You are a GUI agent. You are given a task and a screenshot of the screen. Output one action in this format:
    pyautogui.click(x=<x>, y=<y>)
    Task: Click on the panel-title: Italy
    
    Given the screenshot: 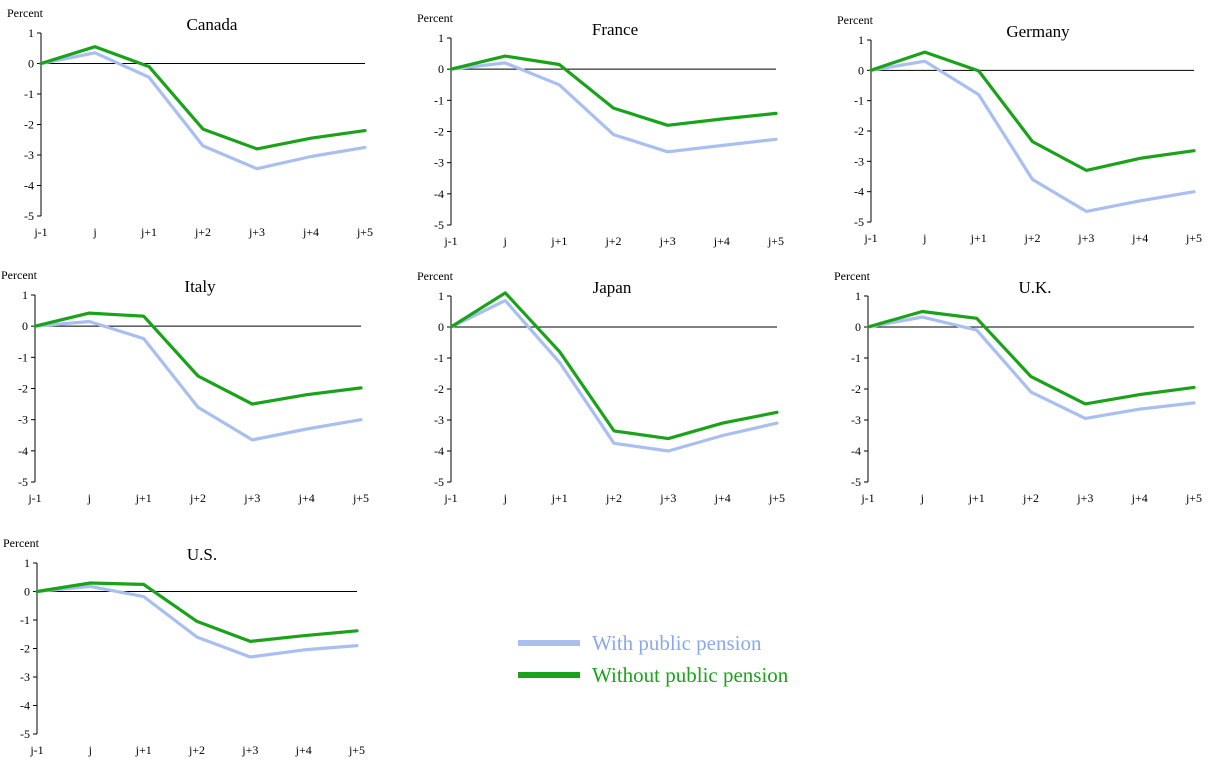 What is the action you would take?
    pyautogui.click(x=200, y=286)
    